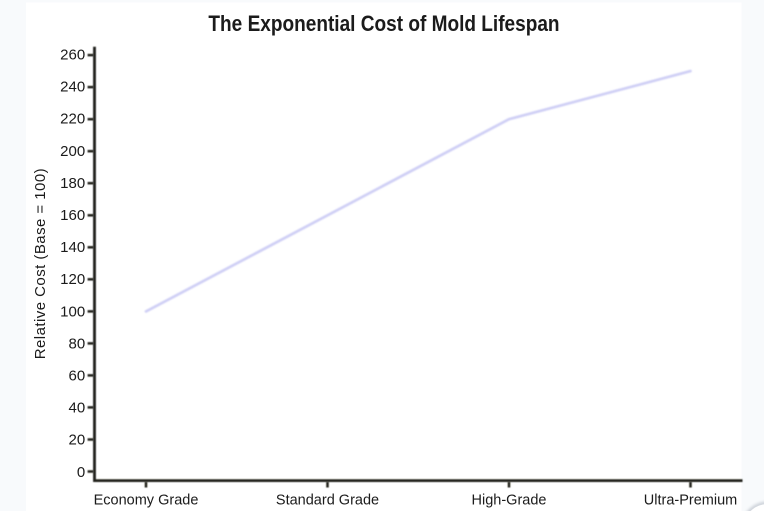  What do you see at coordinates (72, 215) in the screenshot?
I see `svg-text: 160` at bounding box center [72, 215].